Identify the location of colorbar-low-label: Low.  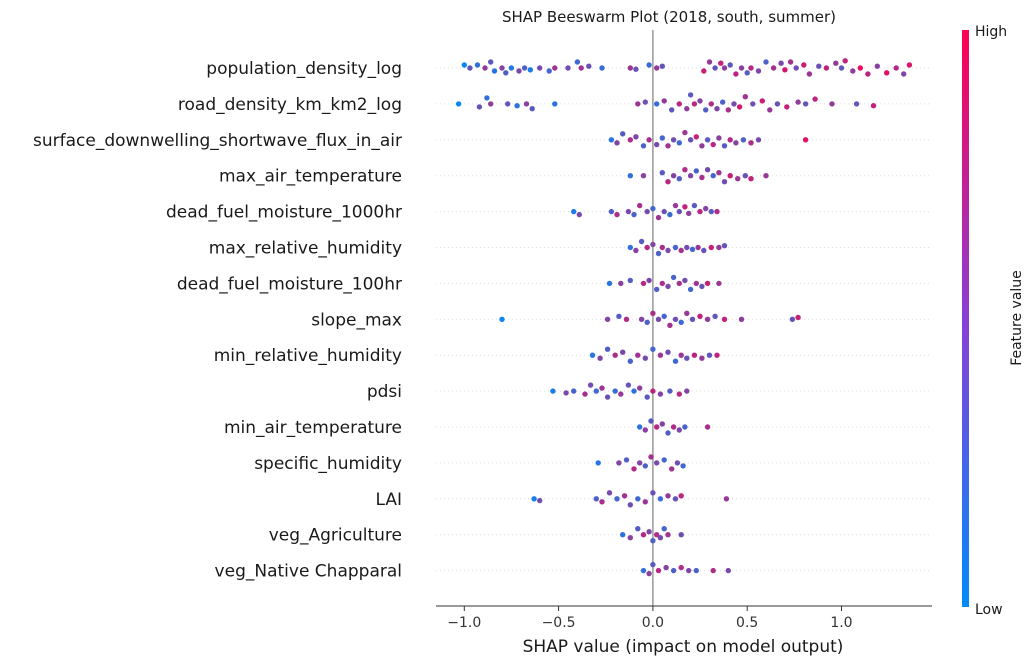
(989, 610).